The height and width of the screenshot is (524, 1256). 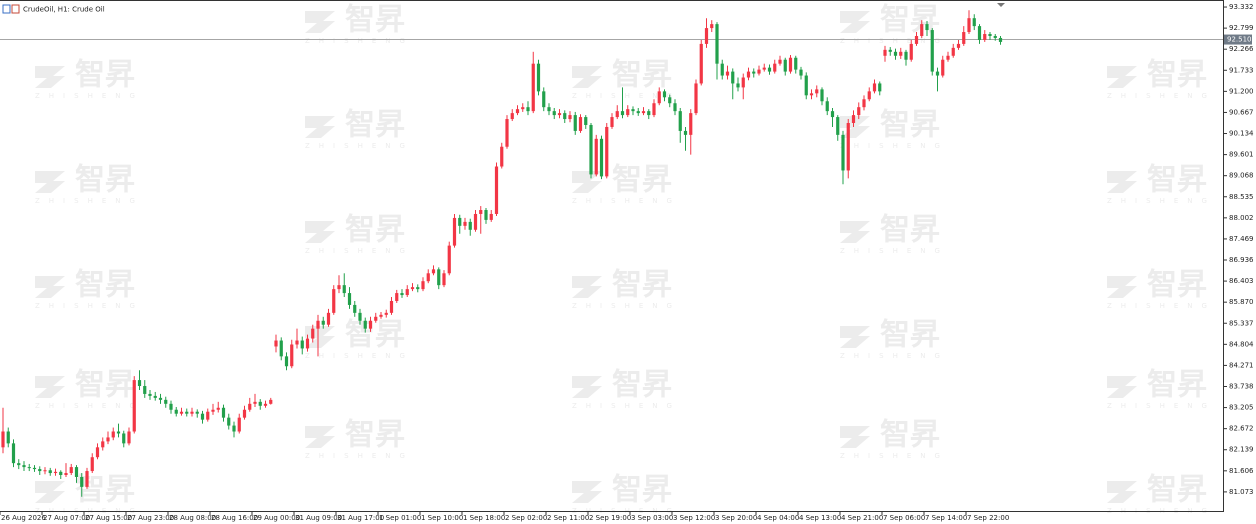 What do you see at coordinates (946, 518) in the screenshot?
I see `x-tick-label: 7 Sep 14:00` at bounding box center [946, 518].